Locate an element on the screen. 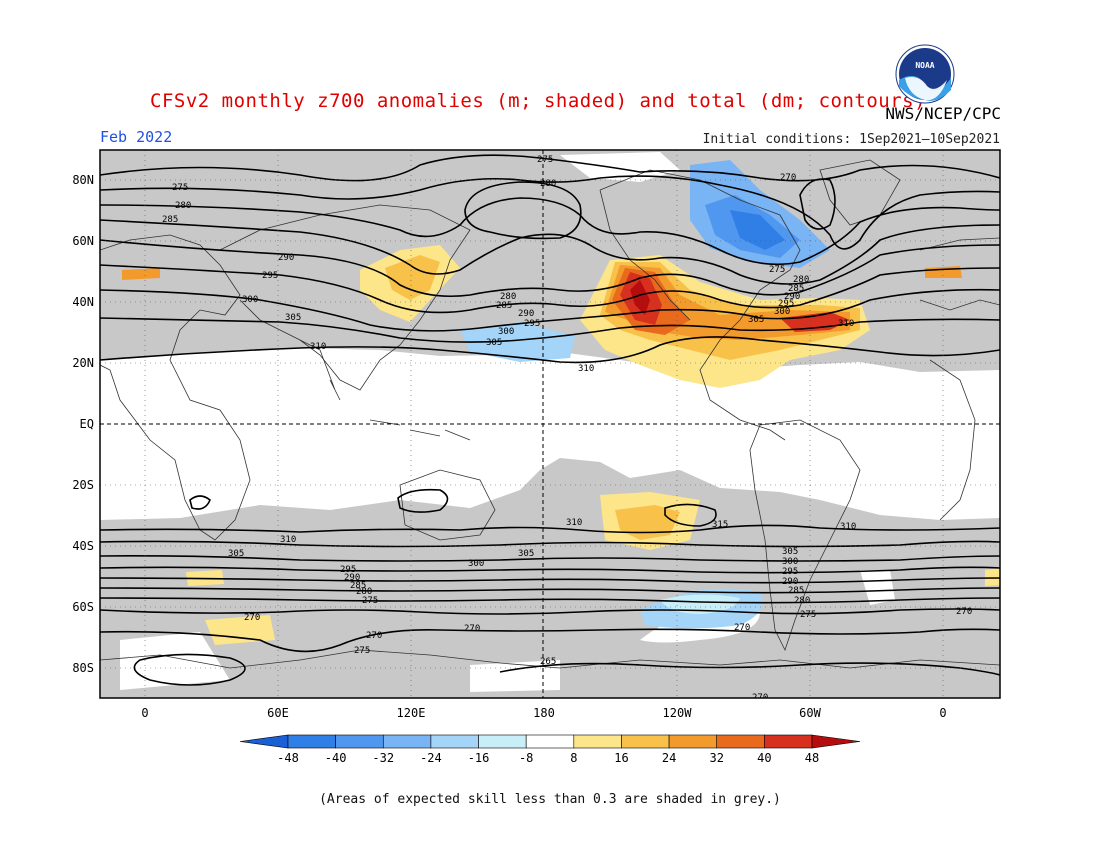  colorbar-tick-label: -16 is located at coordinates (479, 758).